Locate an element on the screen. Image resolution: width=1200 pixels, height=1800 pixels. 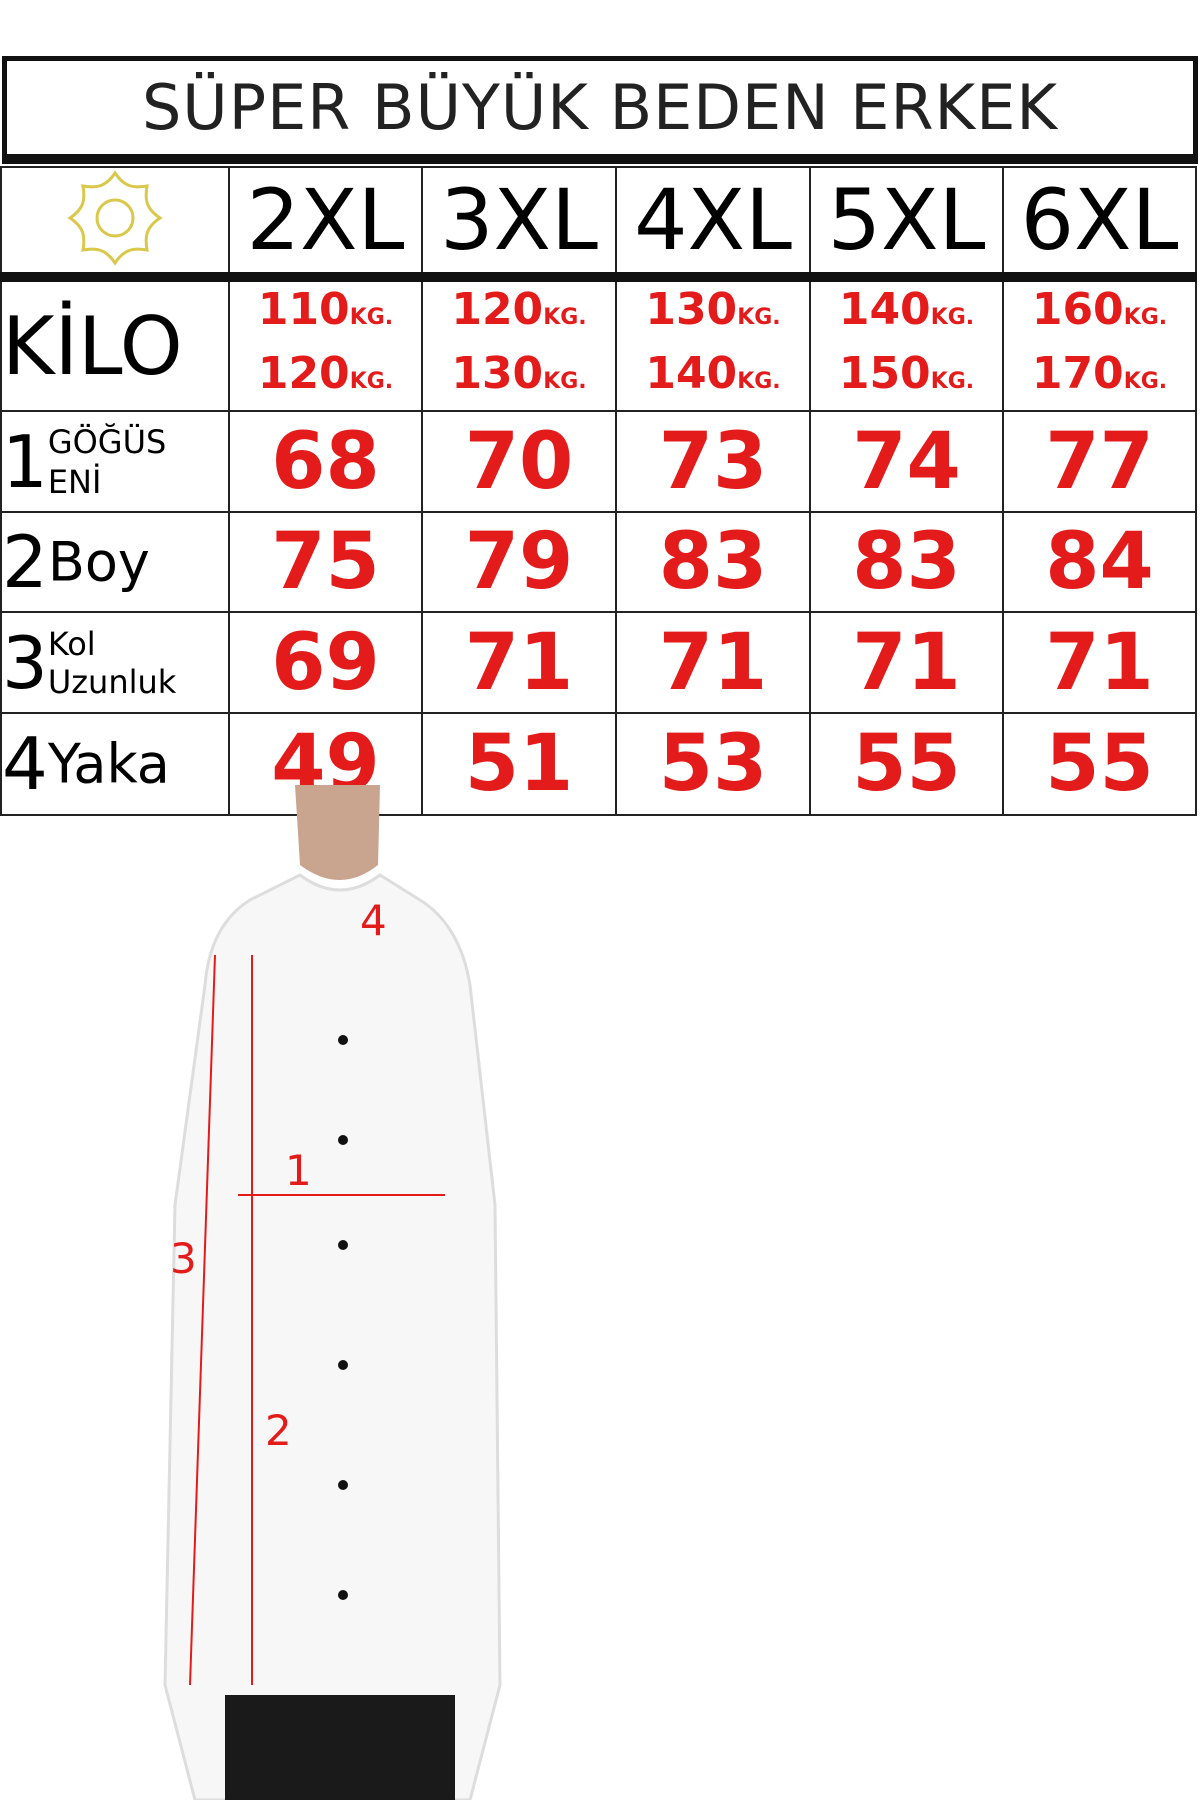
logo-cell is located at coordinates (115, 224).